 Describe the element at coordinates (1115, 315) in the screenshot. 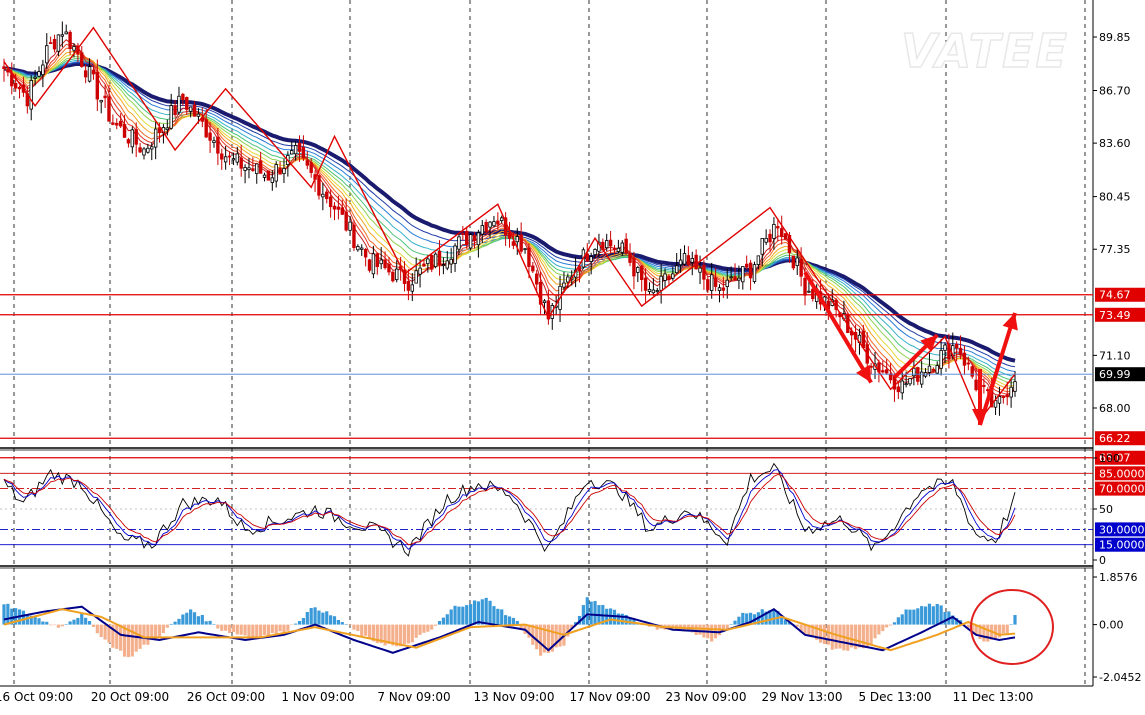

I see `level-label: 73.49` at that location.